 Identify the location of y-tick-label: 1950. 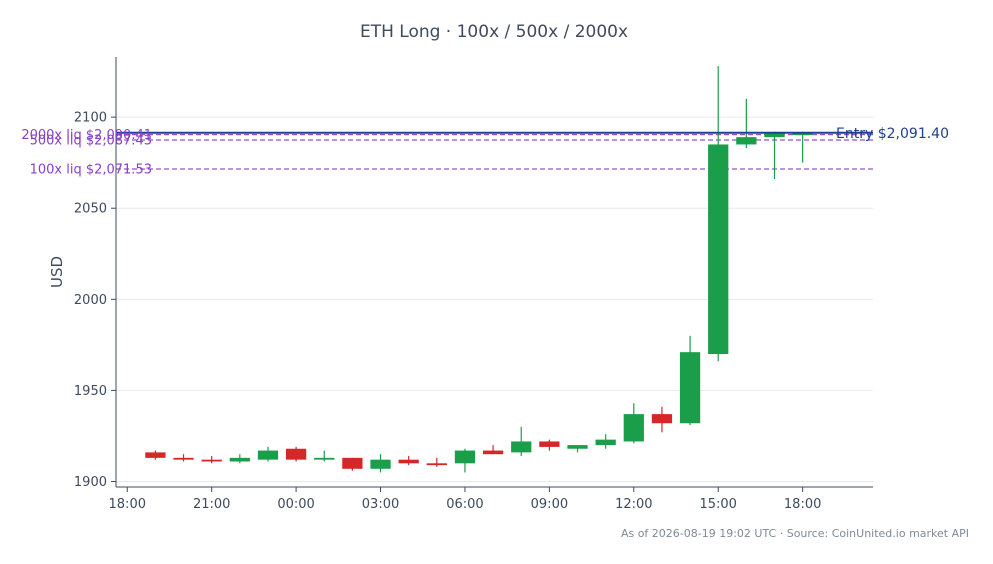
(90, 391).